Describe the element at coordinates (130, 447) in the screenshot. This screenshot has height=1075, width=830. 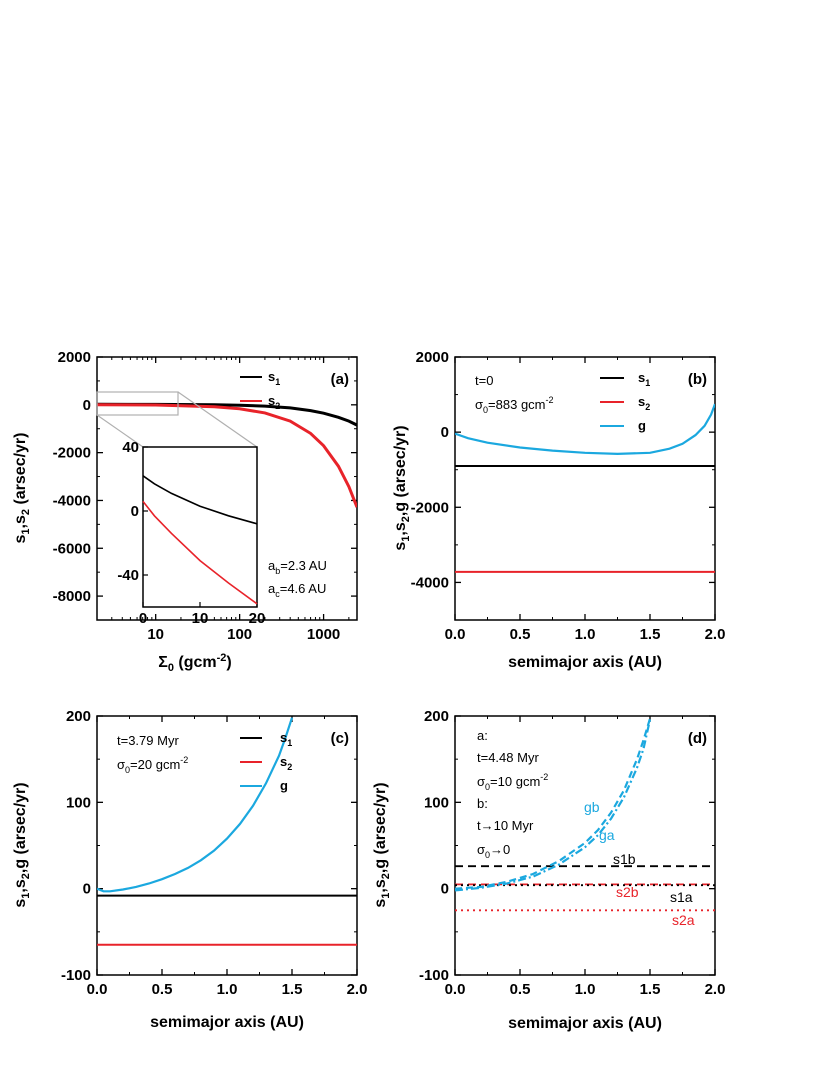
I see `inset-y-tick-label: 40` at that location.